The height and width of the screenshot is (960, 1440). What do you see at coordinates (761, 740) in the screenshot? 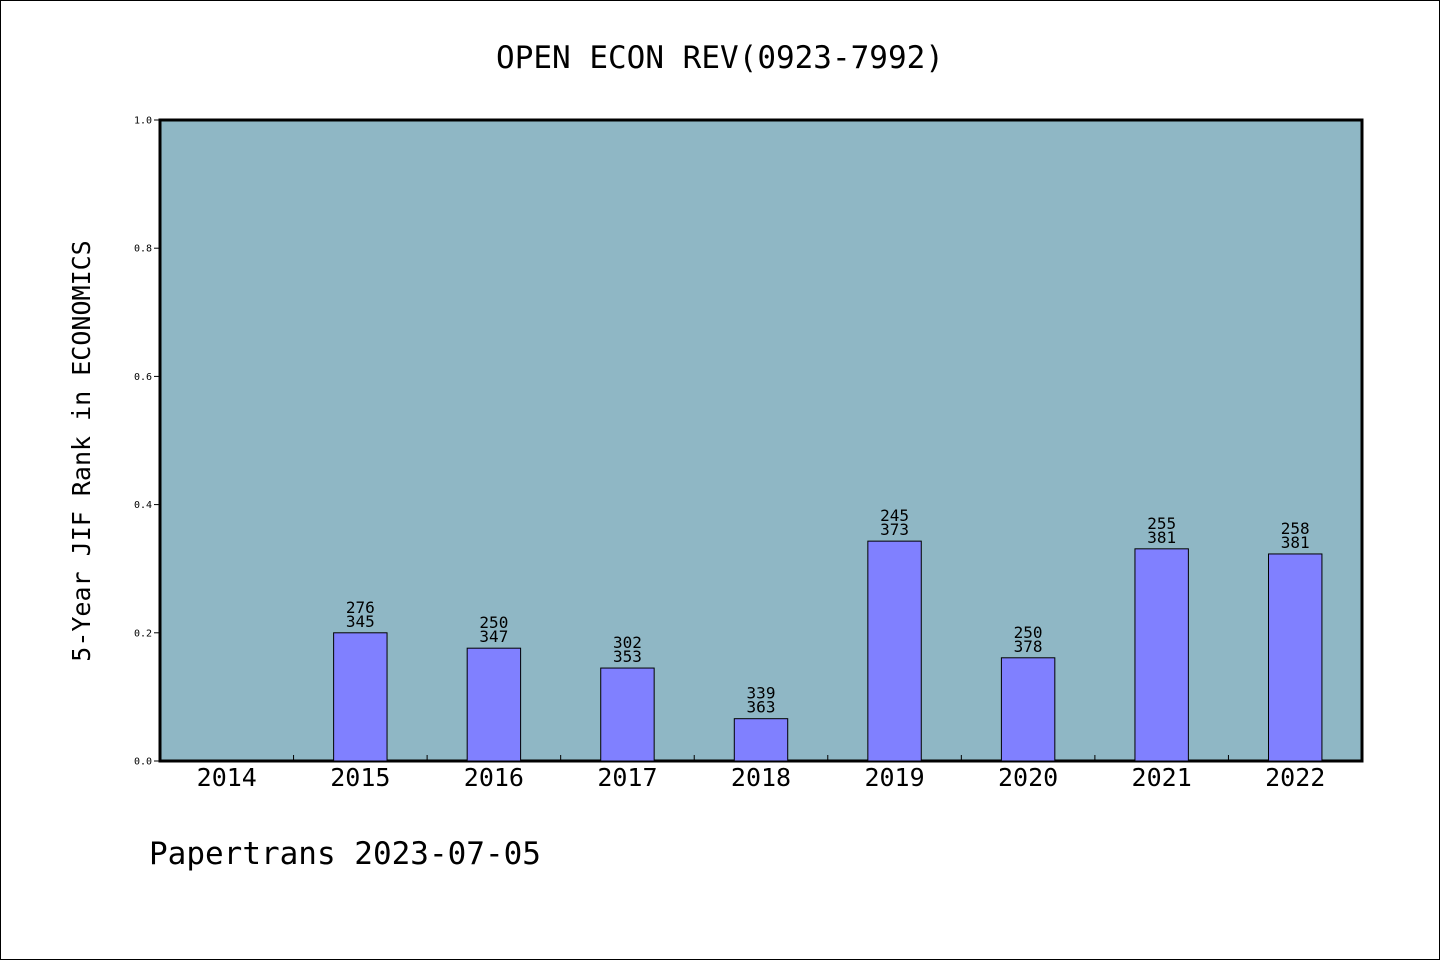
I see `bar-2018` at bounding box center [761, 740].